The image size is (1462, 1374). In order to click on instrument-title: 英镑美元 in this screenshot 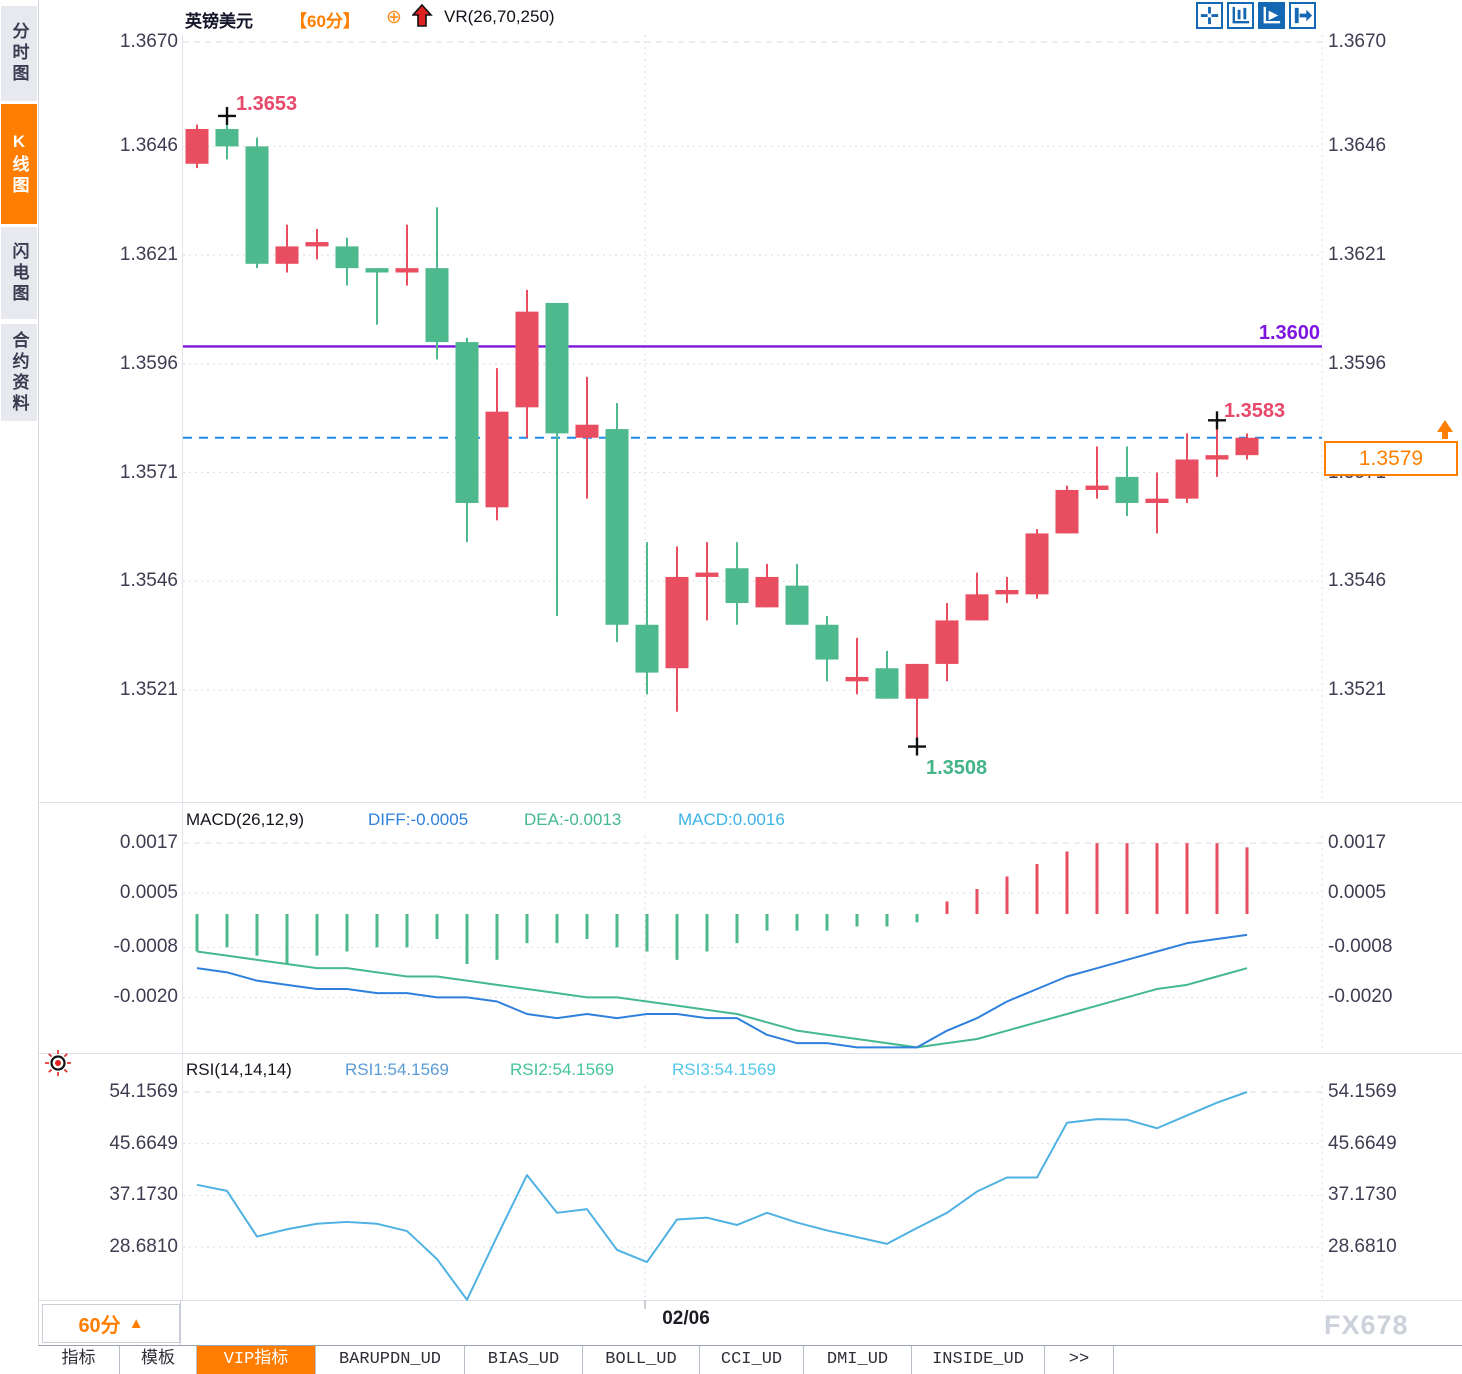, I will do `click(219, 21)`.